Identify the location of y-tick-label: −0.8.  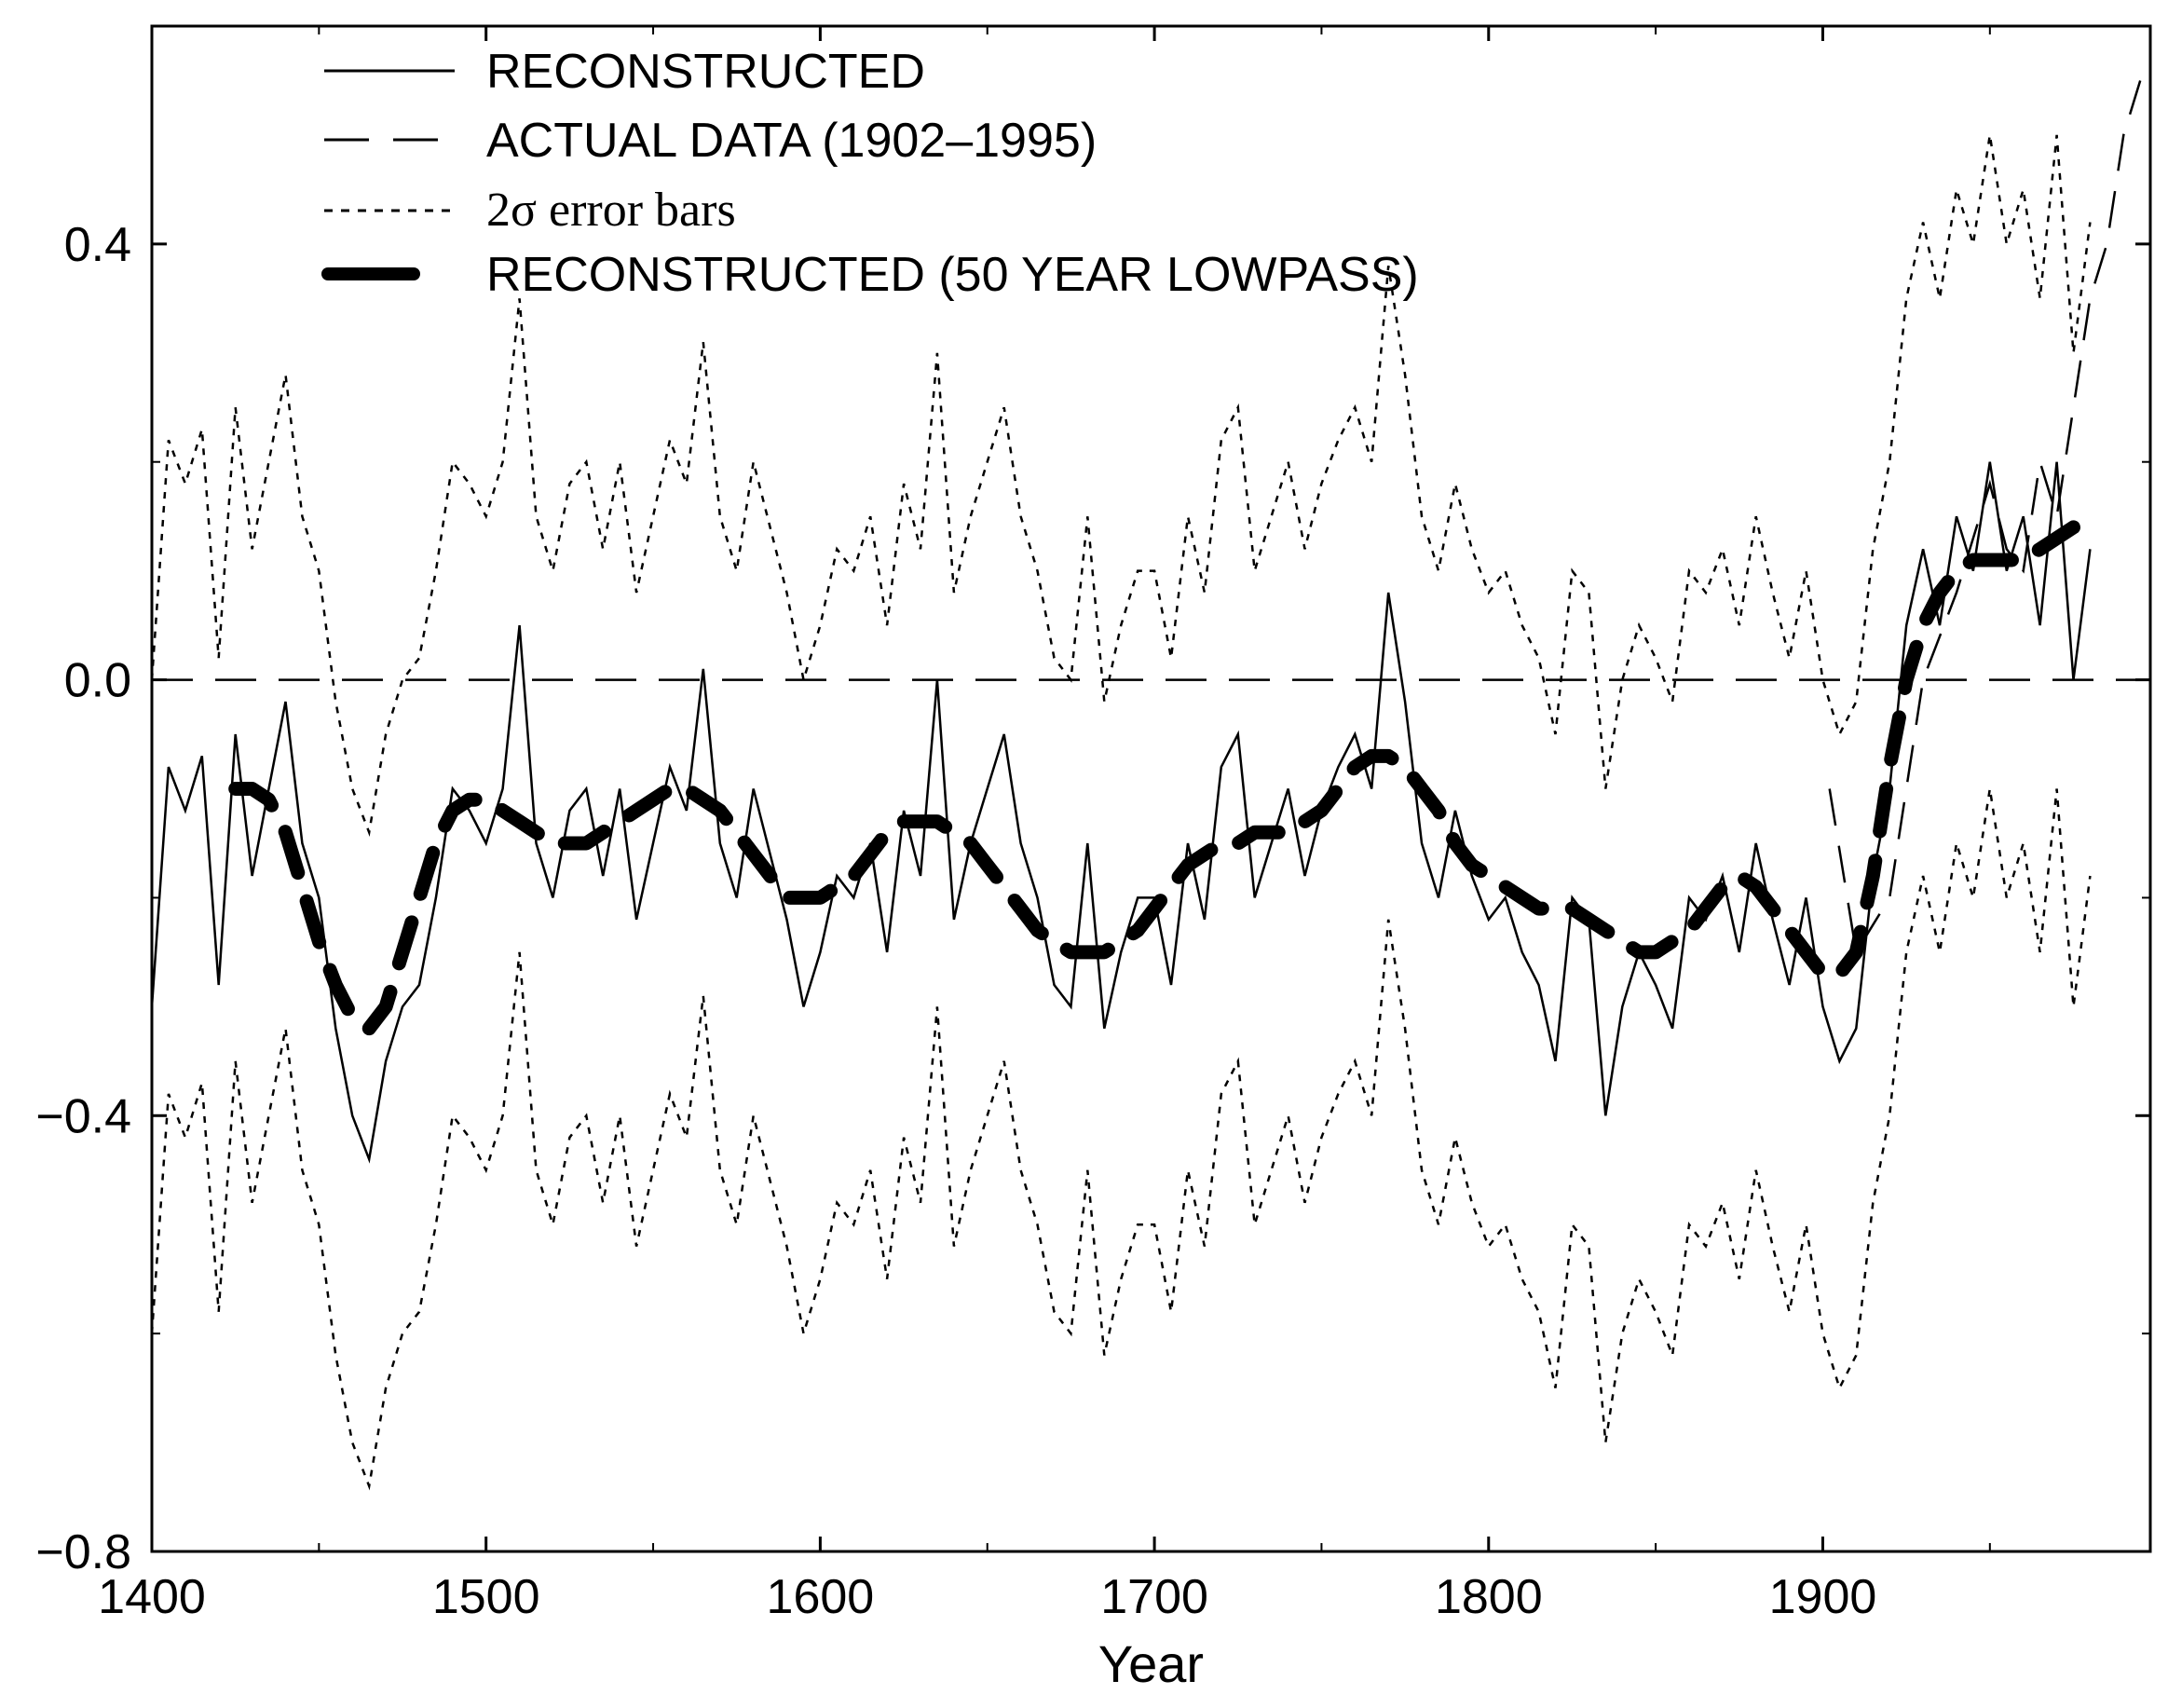
(83, 1552).